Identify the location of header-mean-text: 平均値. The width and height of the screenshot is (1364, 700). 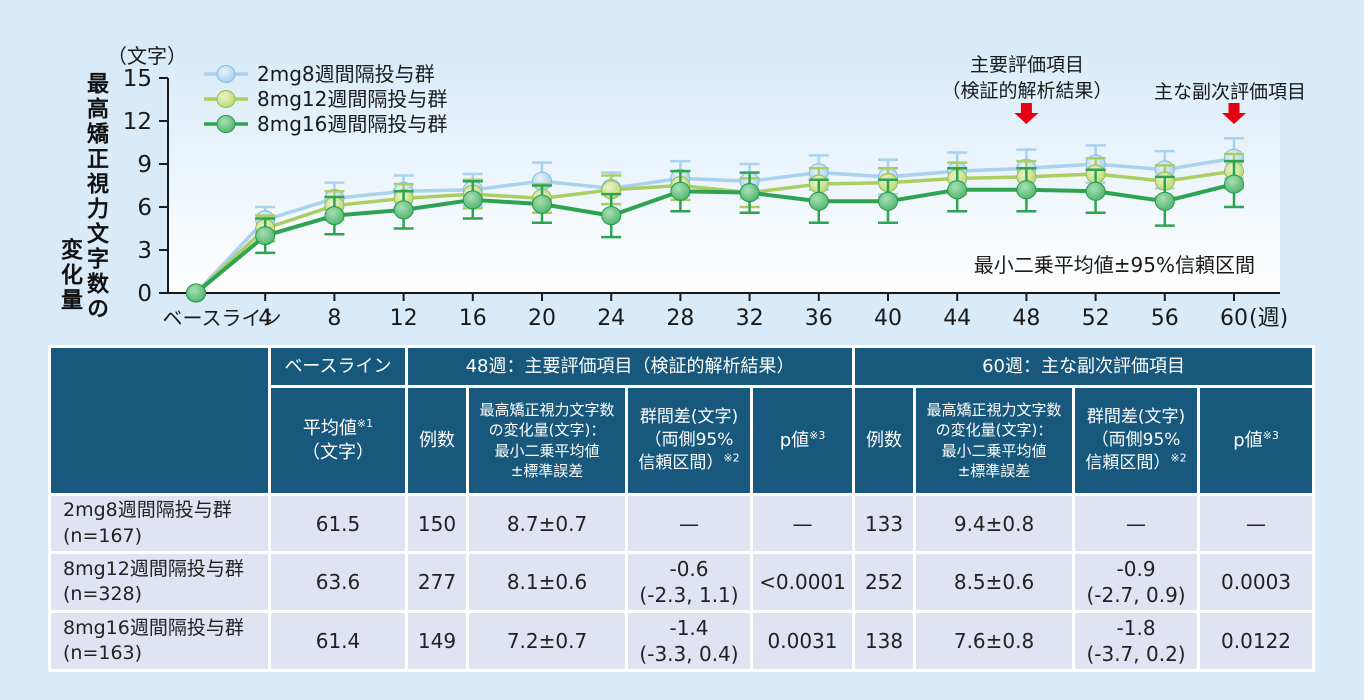
(329, 429).